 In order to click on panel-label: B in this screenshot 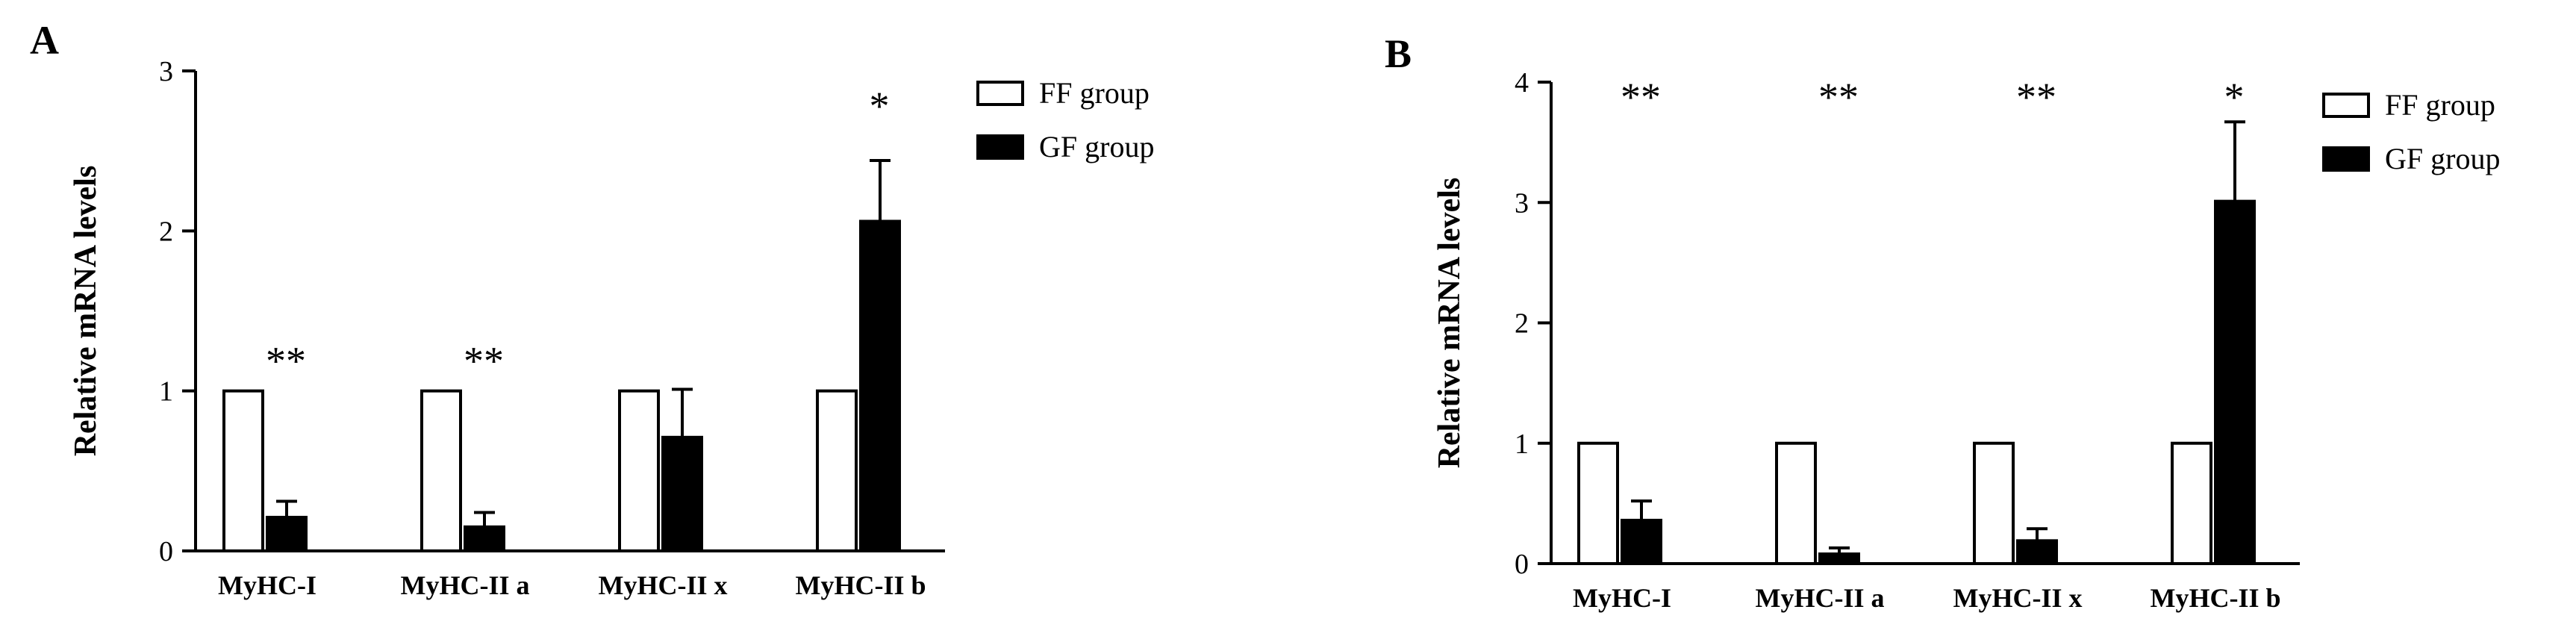, I will do `click(1398, 53)`.